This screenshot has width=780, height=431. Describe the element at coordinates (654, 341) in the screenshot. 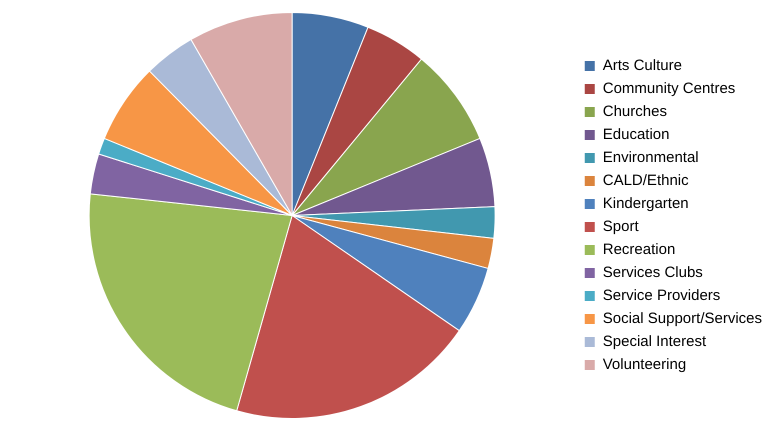

I see `legend-label: Special Interest` at that location.